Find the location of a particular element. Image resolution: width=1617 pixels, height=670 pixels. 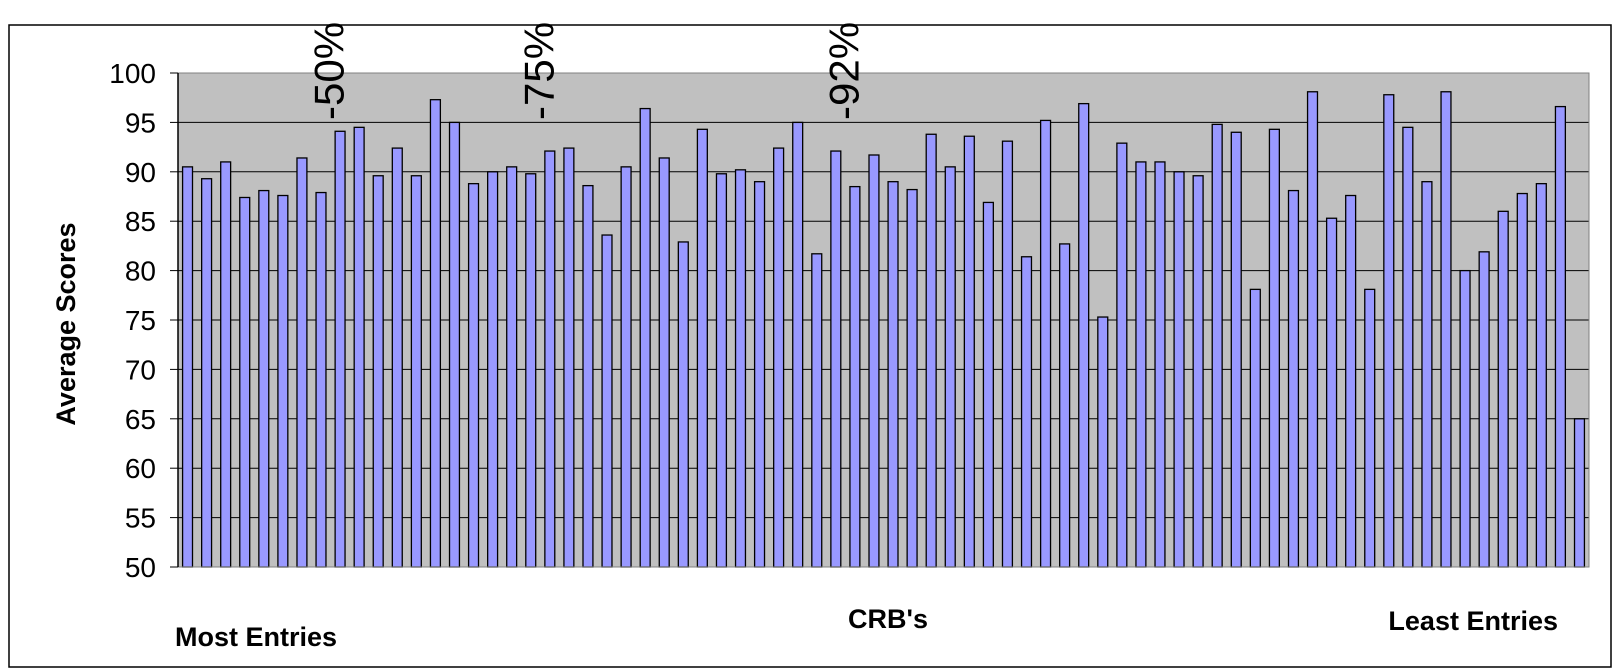

annotation-least-entries: Least Entries is located at coordinates (1473, 621).